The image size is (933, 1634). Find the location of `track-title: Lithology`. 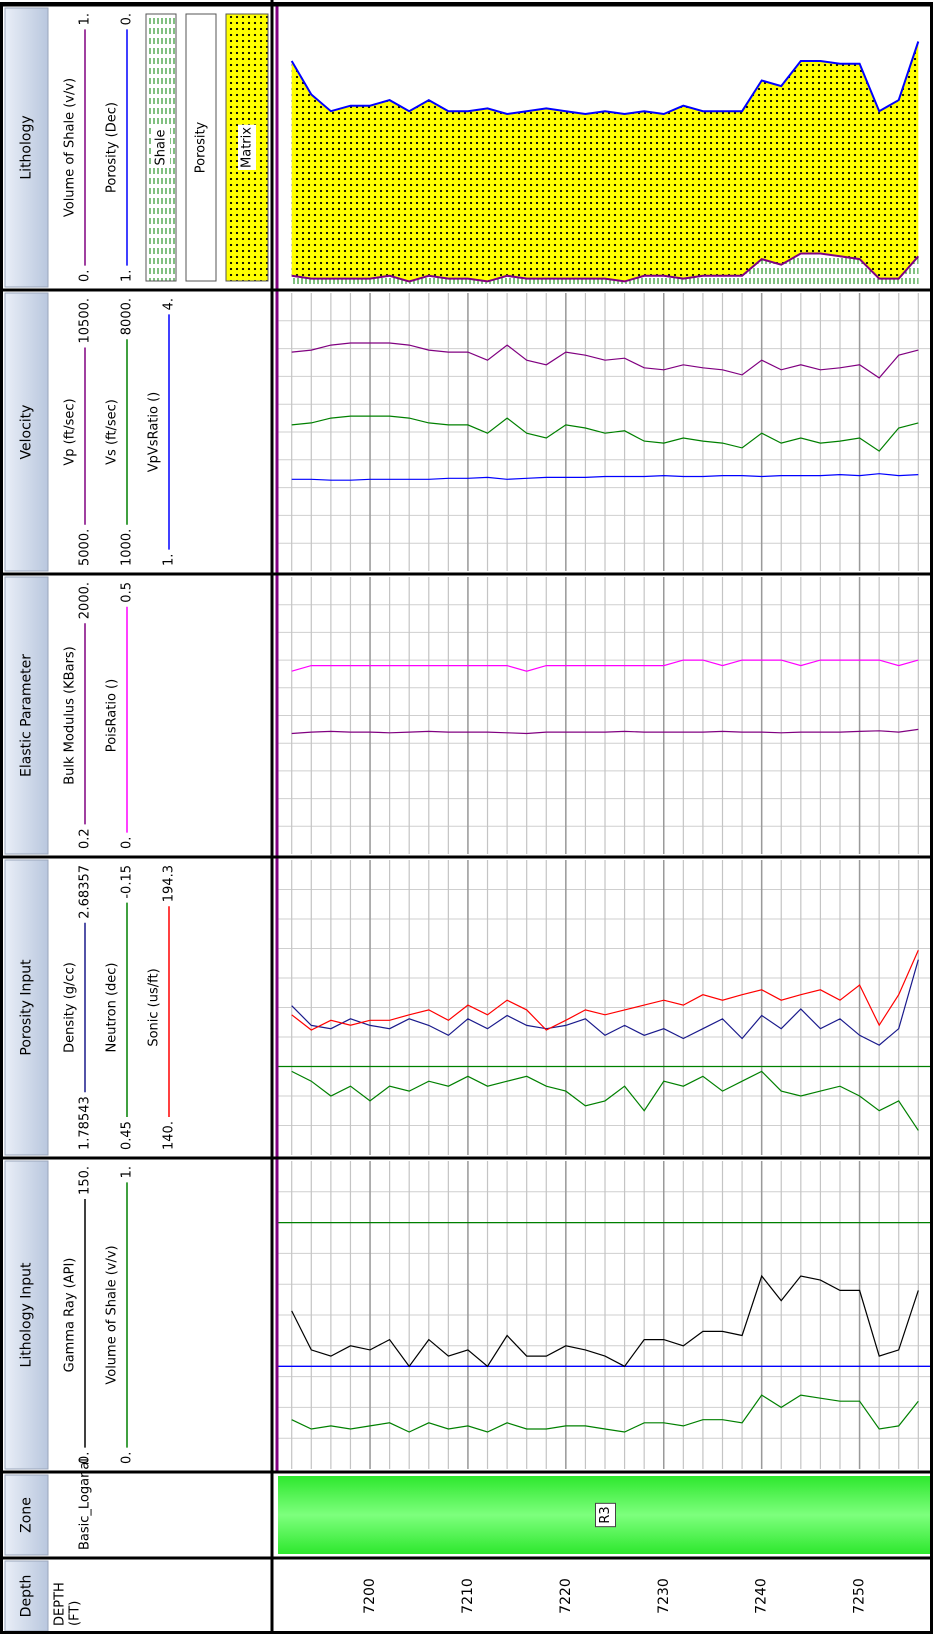

track-title: Lithology is located at coordinates (27, 147).